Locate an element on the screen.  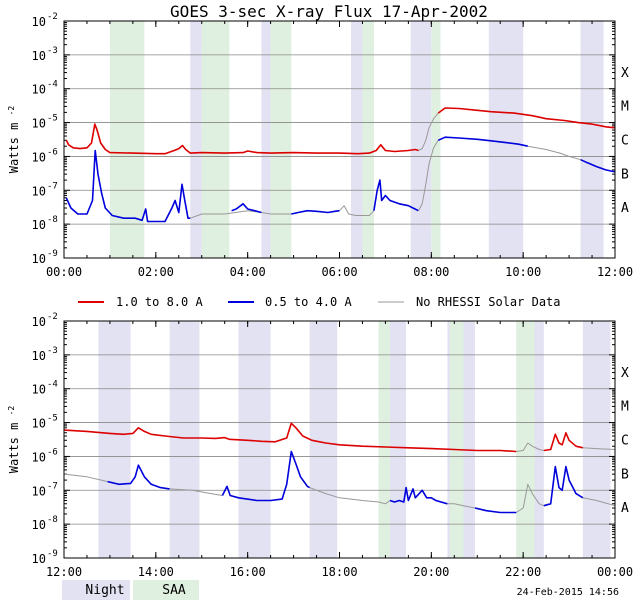
legend-label-short-channel: 0.5 to 4.0 A is located at coordinates (308, 302).